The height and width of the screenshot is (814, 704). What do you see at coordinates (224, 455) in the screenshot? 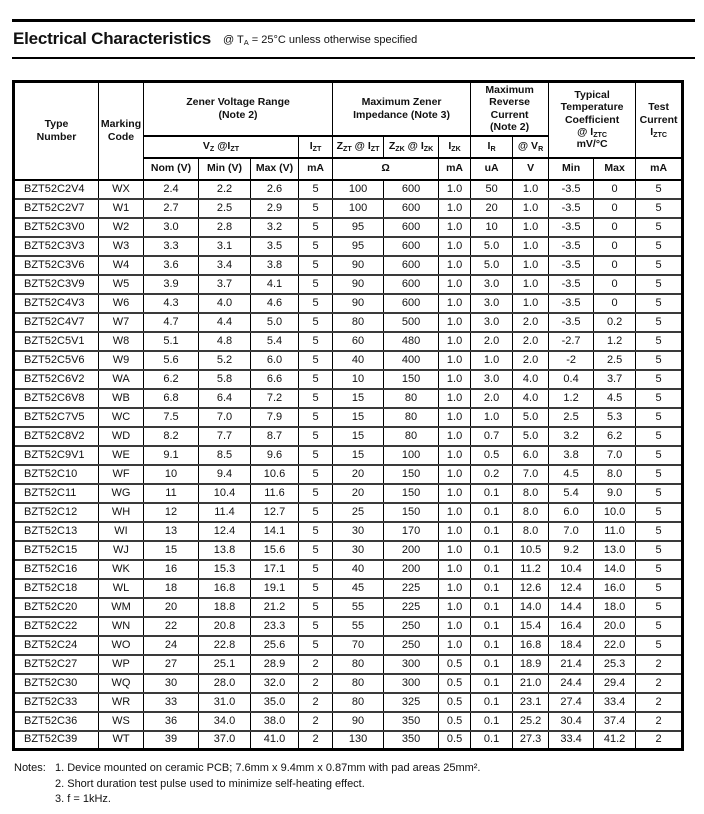
I see `cell-vz-min: 8.5` at bounding box center [224, 455].